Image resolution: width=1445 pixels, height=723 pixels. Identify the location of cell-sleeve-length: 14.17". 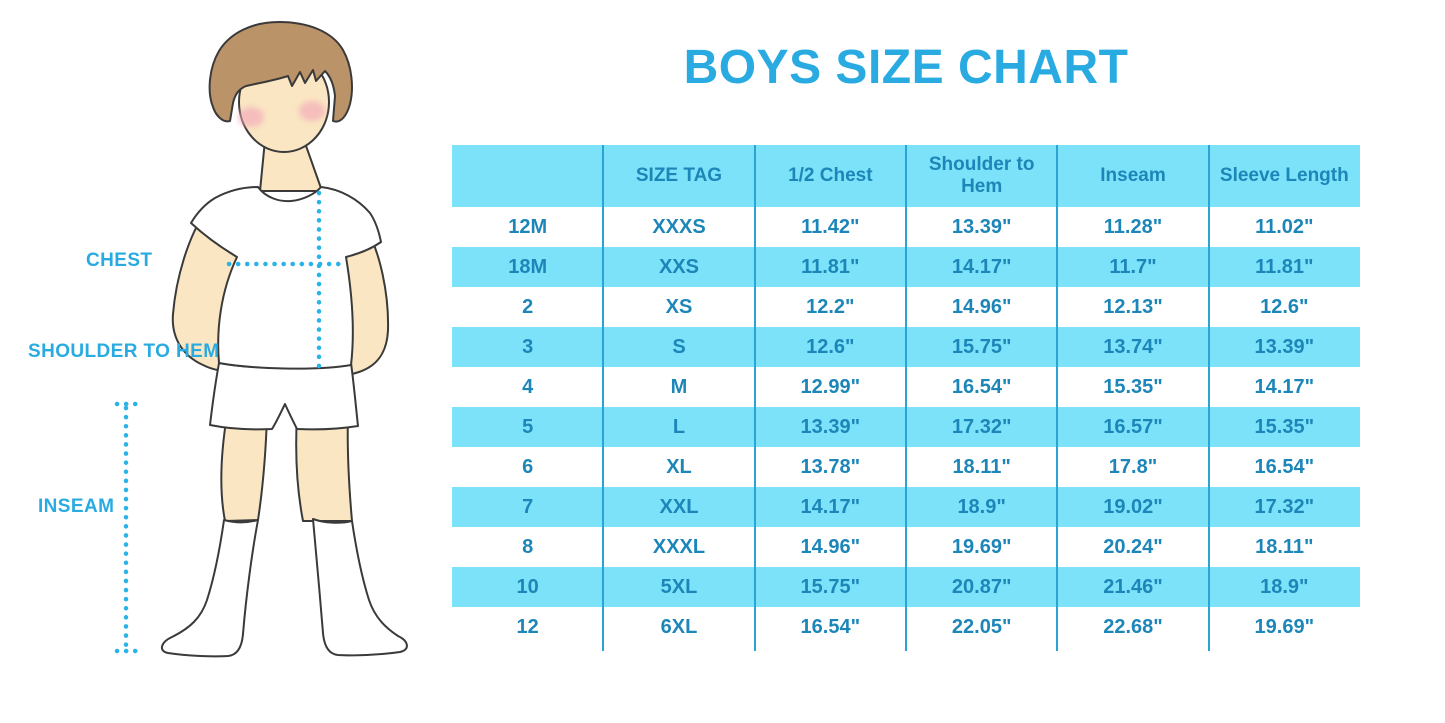
(1284, 386).